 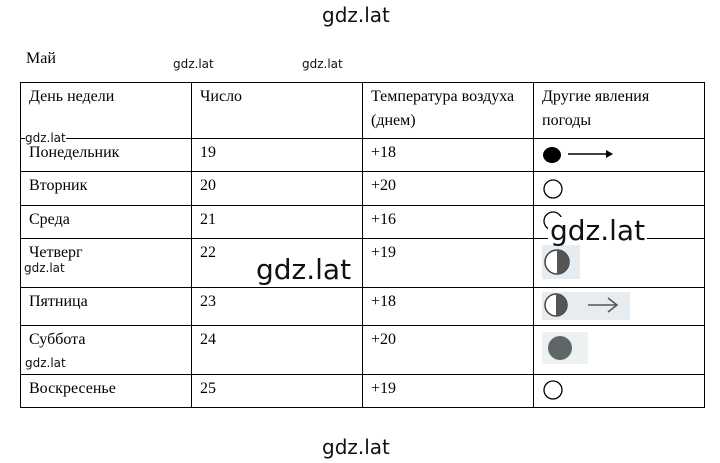 What do you see at coordinates (277, 350) in the screenshot?
I see `cell: 24` at bounding box center [277, 350].